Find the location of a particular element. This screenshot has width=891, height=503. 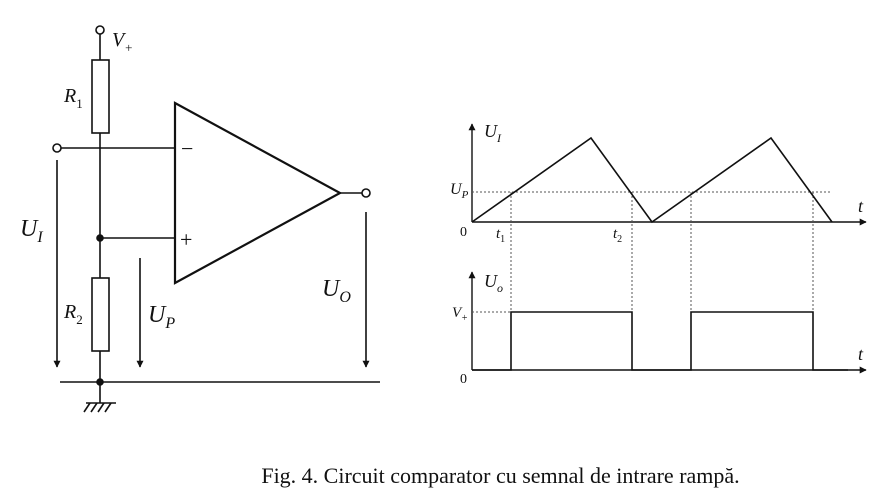

bottom-v-label: V+ is located at coordinates (460, 314).